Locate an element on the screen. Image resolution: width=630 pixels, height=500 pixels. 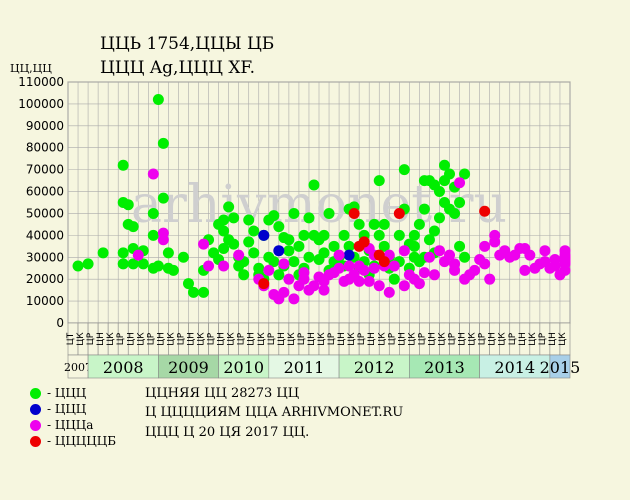
year-label: 2013 is located at coordinates (444, 367).